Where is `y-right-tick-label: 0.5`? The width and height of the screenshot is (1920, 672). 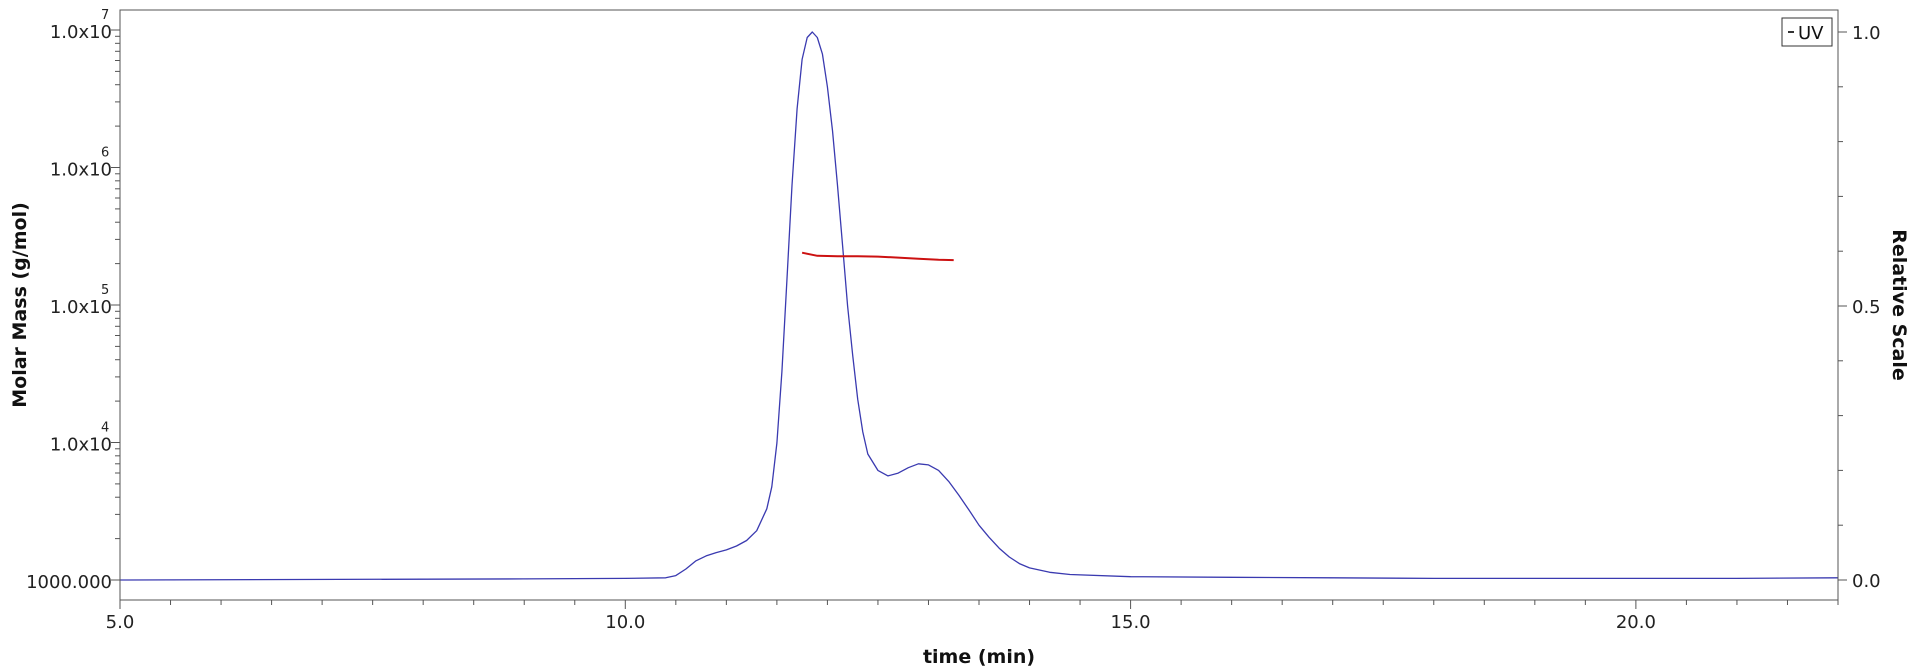 y-right-tick-label: 0.5 is located at coordinates (1866, 307).